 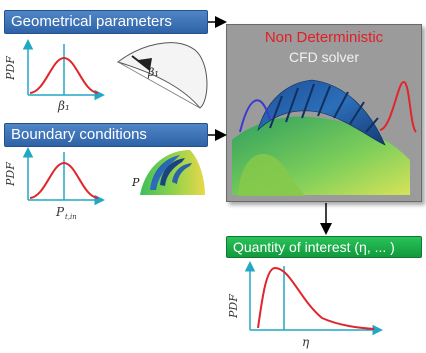 What do you see at coordinates (162, 75) in the screenshot?
I see `blade-sketch-icon` at bounding box center [162, 75].